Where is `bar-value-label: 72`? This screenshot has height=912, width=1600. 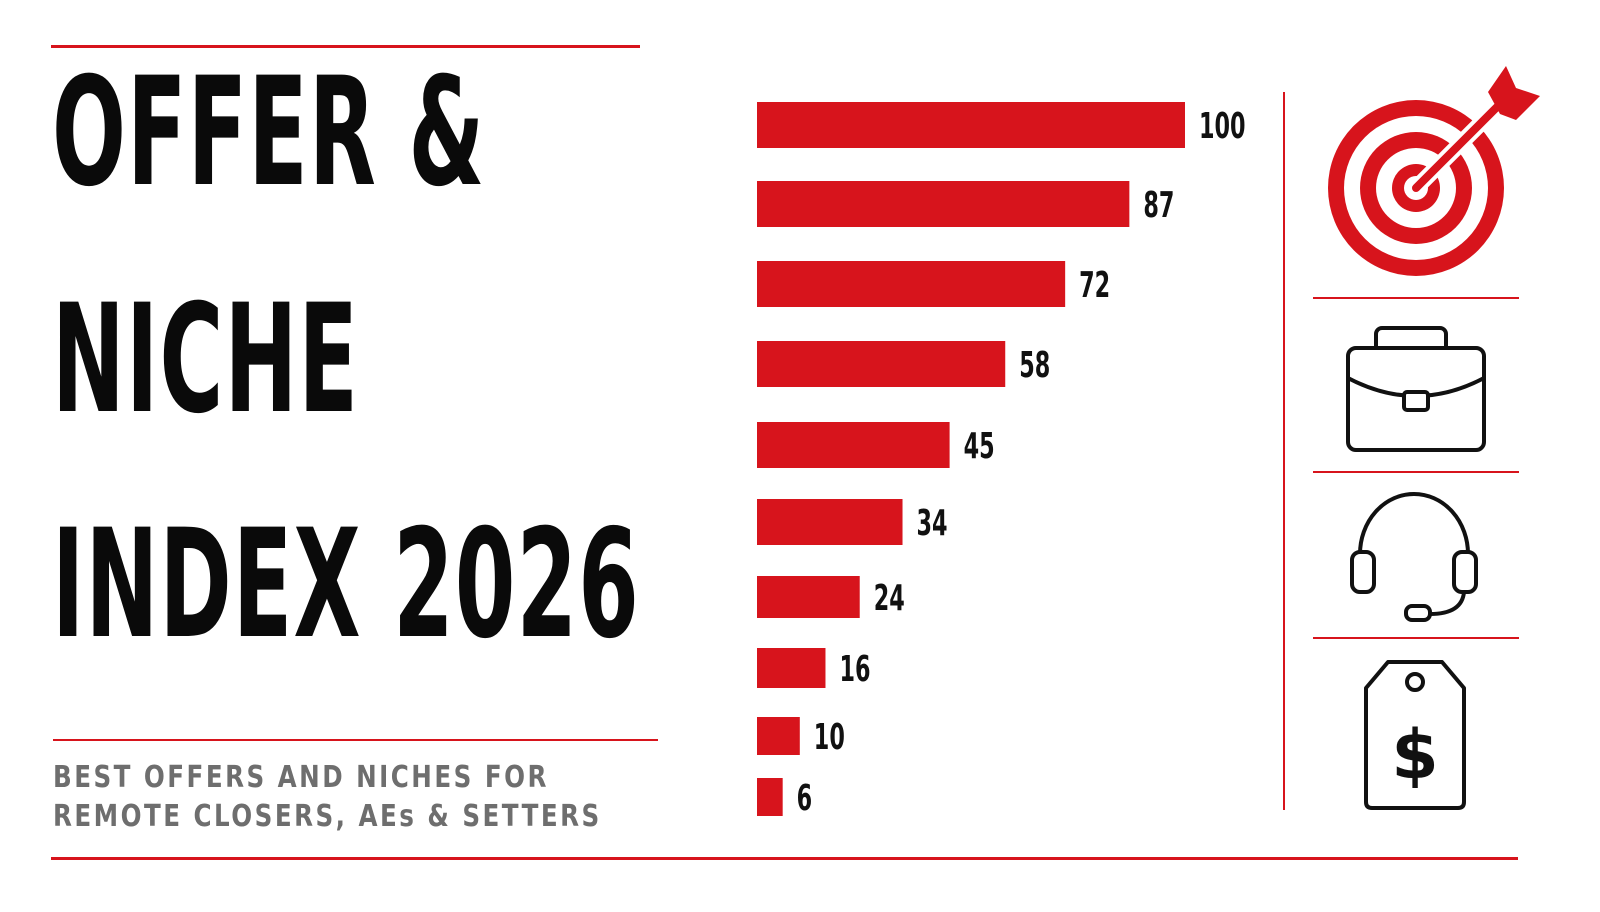 bar-value-label: 72 is located at coordinates (1094, 286).